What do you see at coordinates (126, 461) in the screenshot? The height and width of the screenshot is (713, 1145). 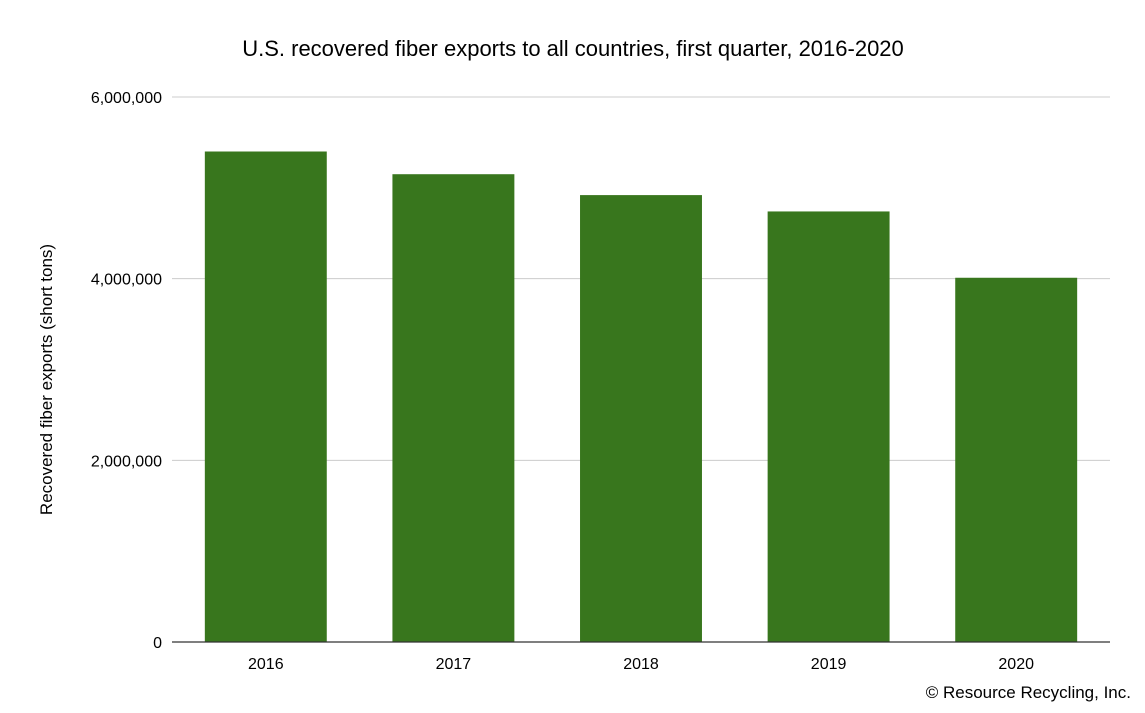 I see `y-tick-label: 2,000,000` at bounding box center [126, 461].